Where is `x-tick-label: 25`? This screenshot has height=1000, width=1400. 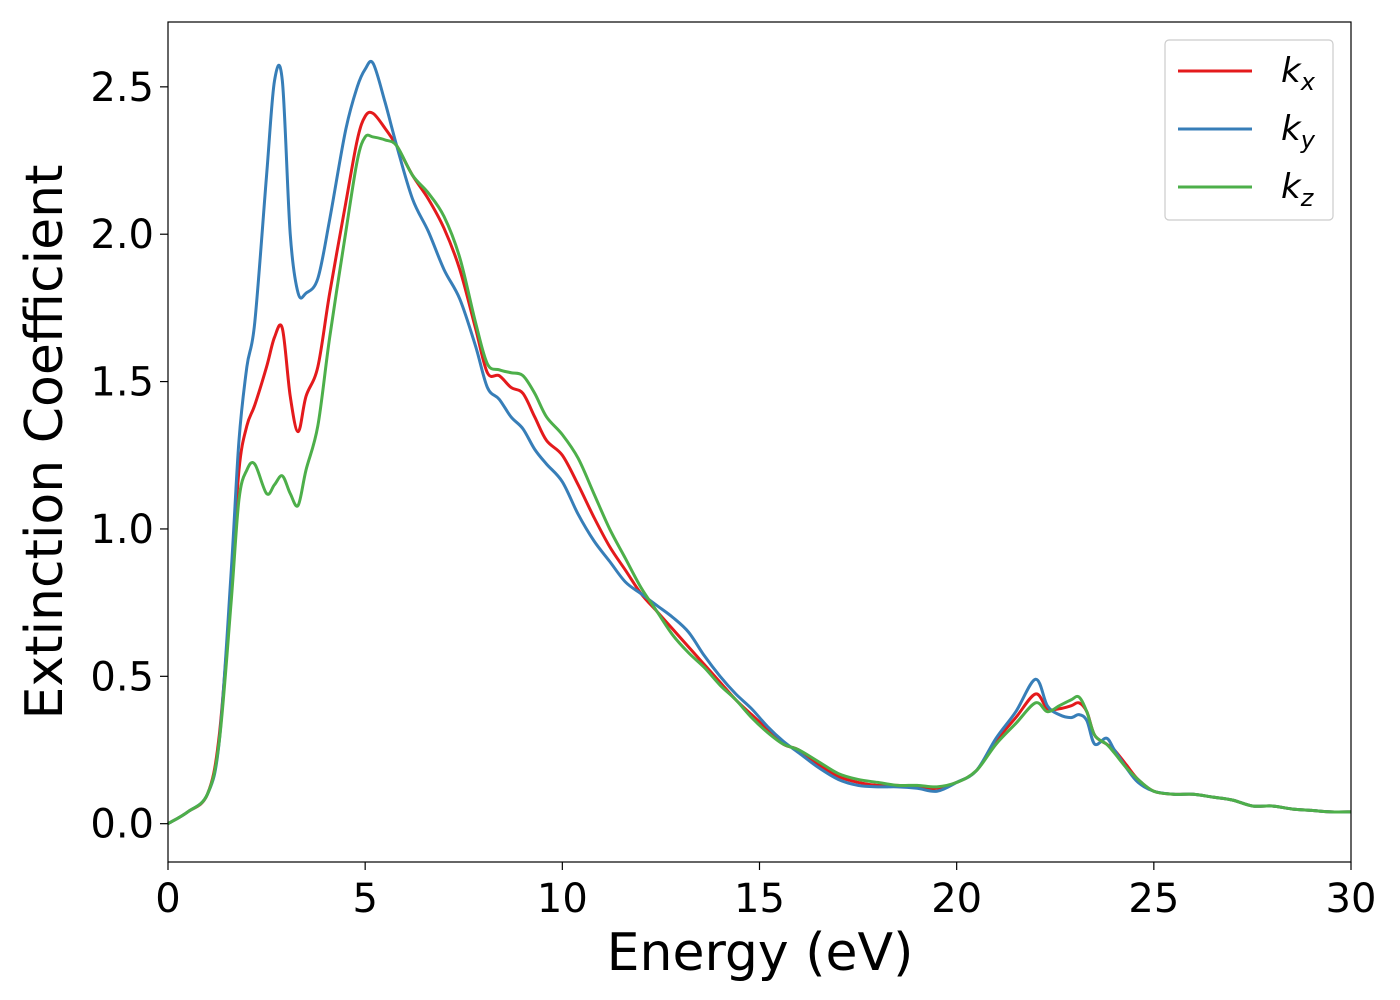 x-tick-label: 25 is located at coordinates (1153, 899).